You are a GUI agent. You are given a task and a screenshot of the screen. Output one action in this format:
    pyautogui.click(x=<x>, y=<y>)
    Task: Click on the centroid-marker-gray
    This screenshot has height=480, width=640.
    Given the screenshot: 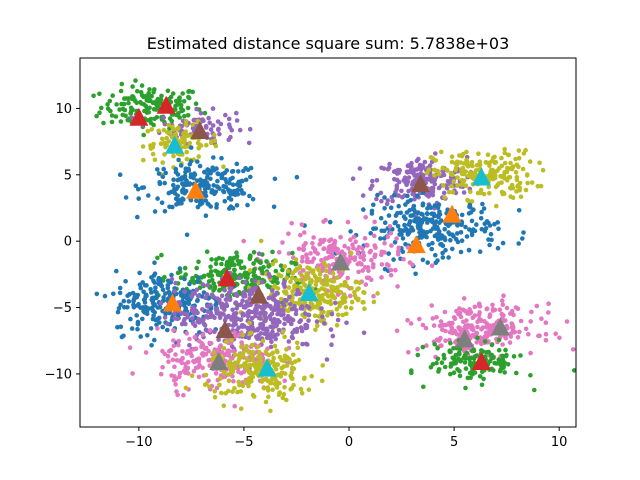 What is the action you would take?
    pyautogui.click(x=465, y=338)
    